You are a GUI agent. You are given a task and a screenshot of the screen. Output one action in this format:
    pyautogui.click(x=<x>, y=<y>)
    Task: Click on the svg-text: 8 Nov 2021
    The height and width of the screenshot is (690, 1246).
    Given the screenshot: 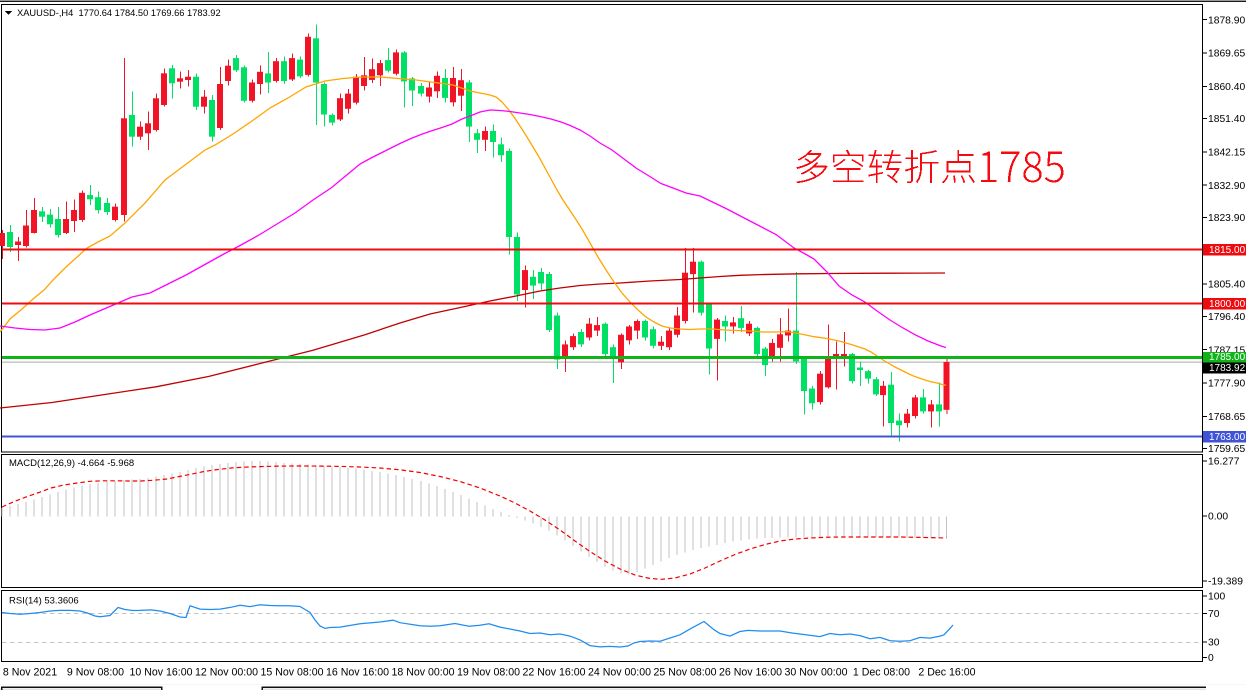 What is the action you would take?
    pyautogui.click(x=30, y=673)
    